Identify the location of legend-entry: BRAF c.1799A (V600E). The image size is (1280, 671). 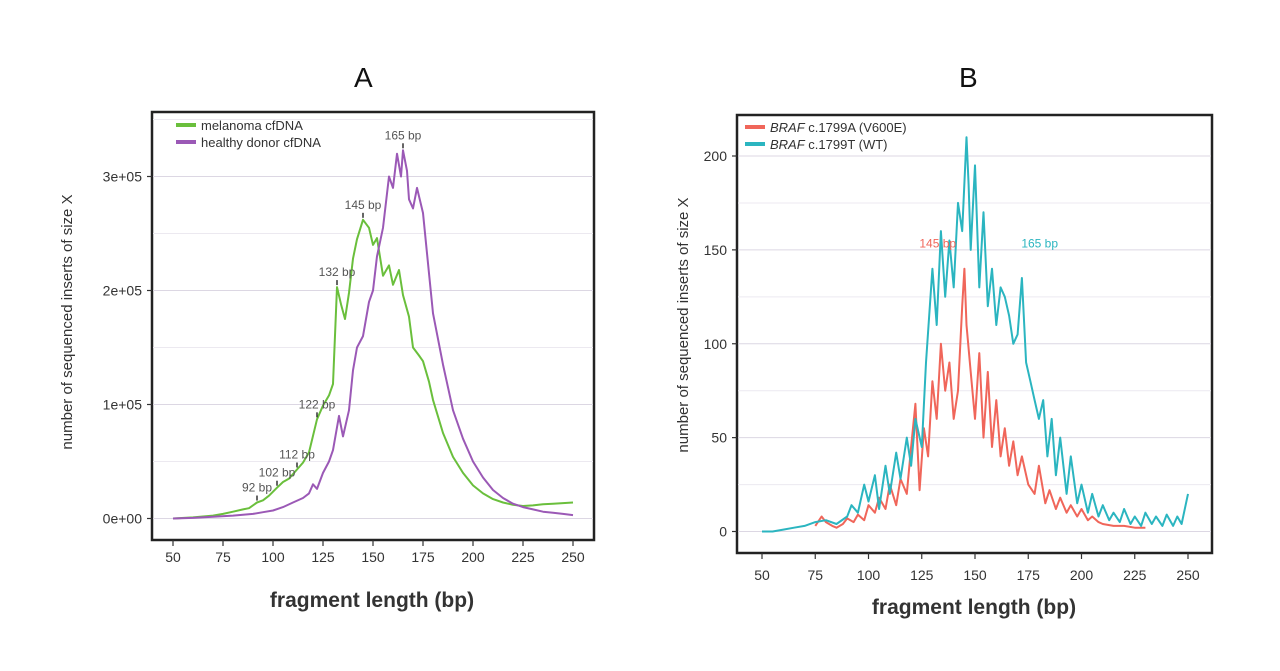
(838, 127).